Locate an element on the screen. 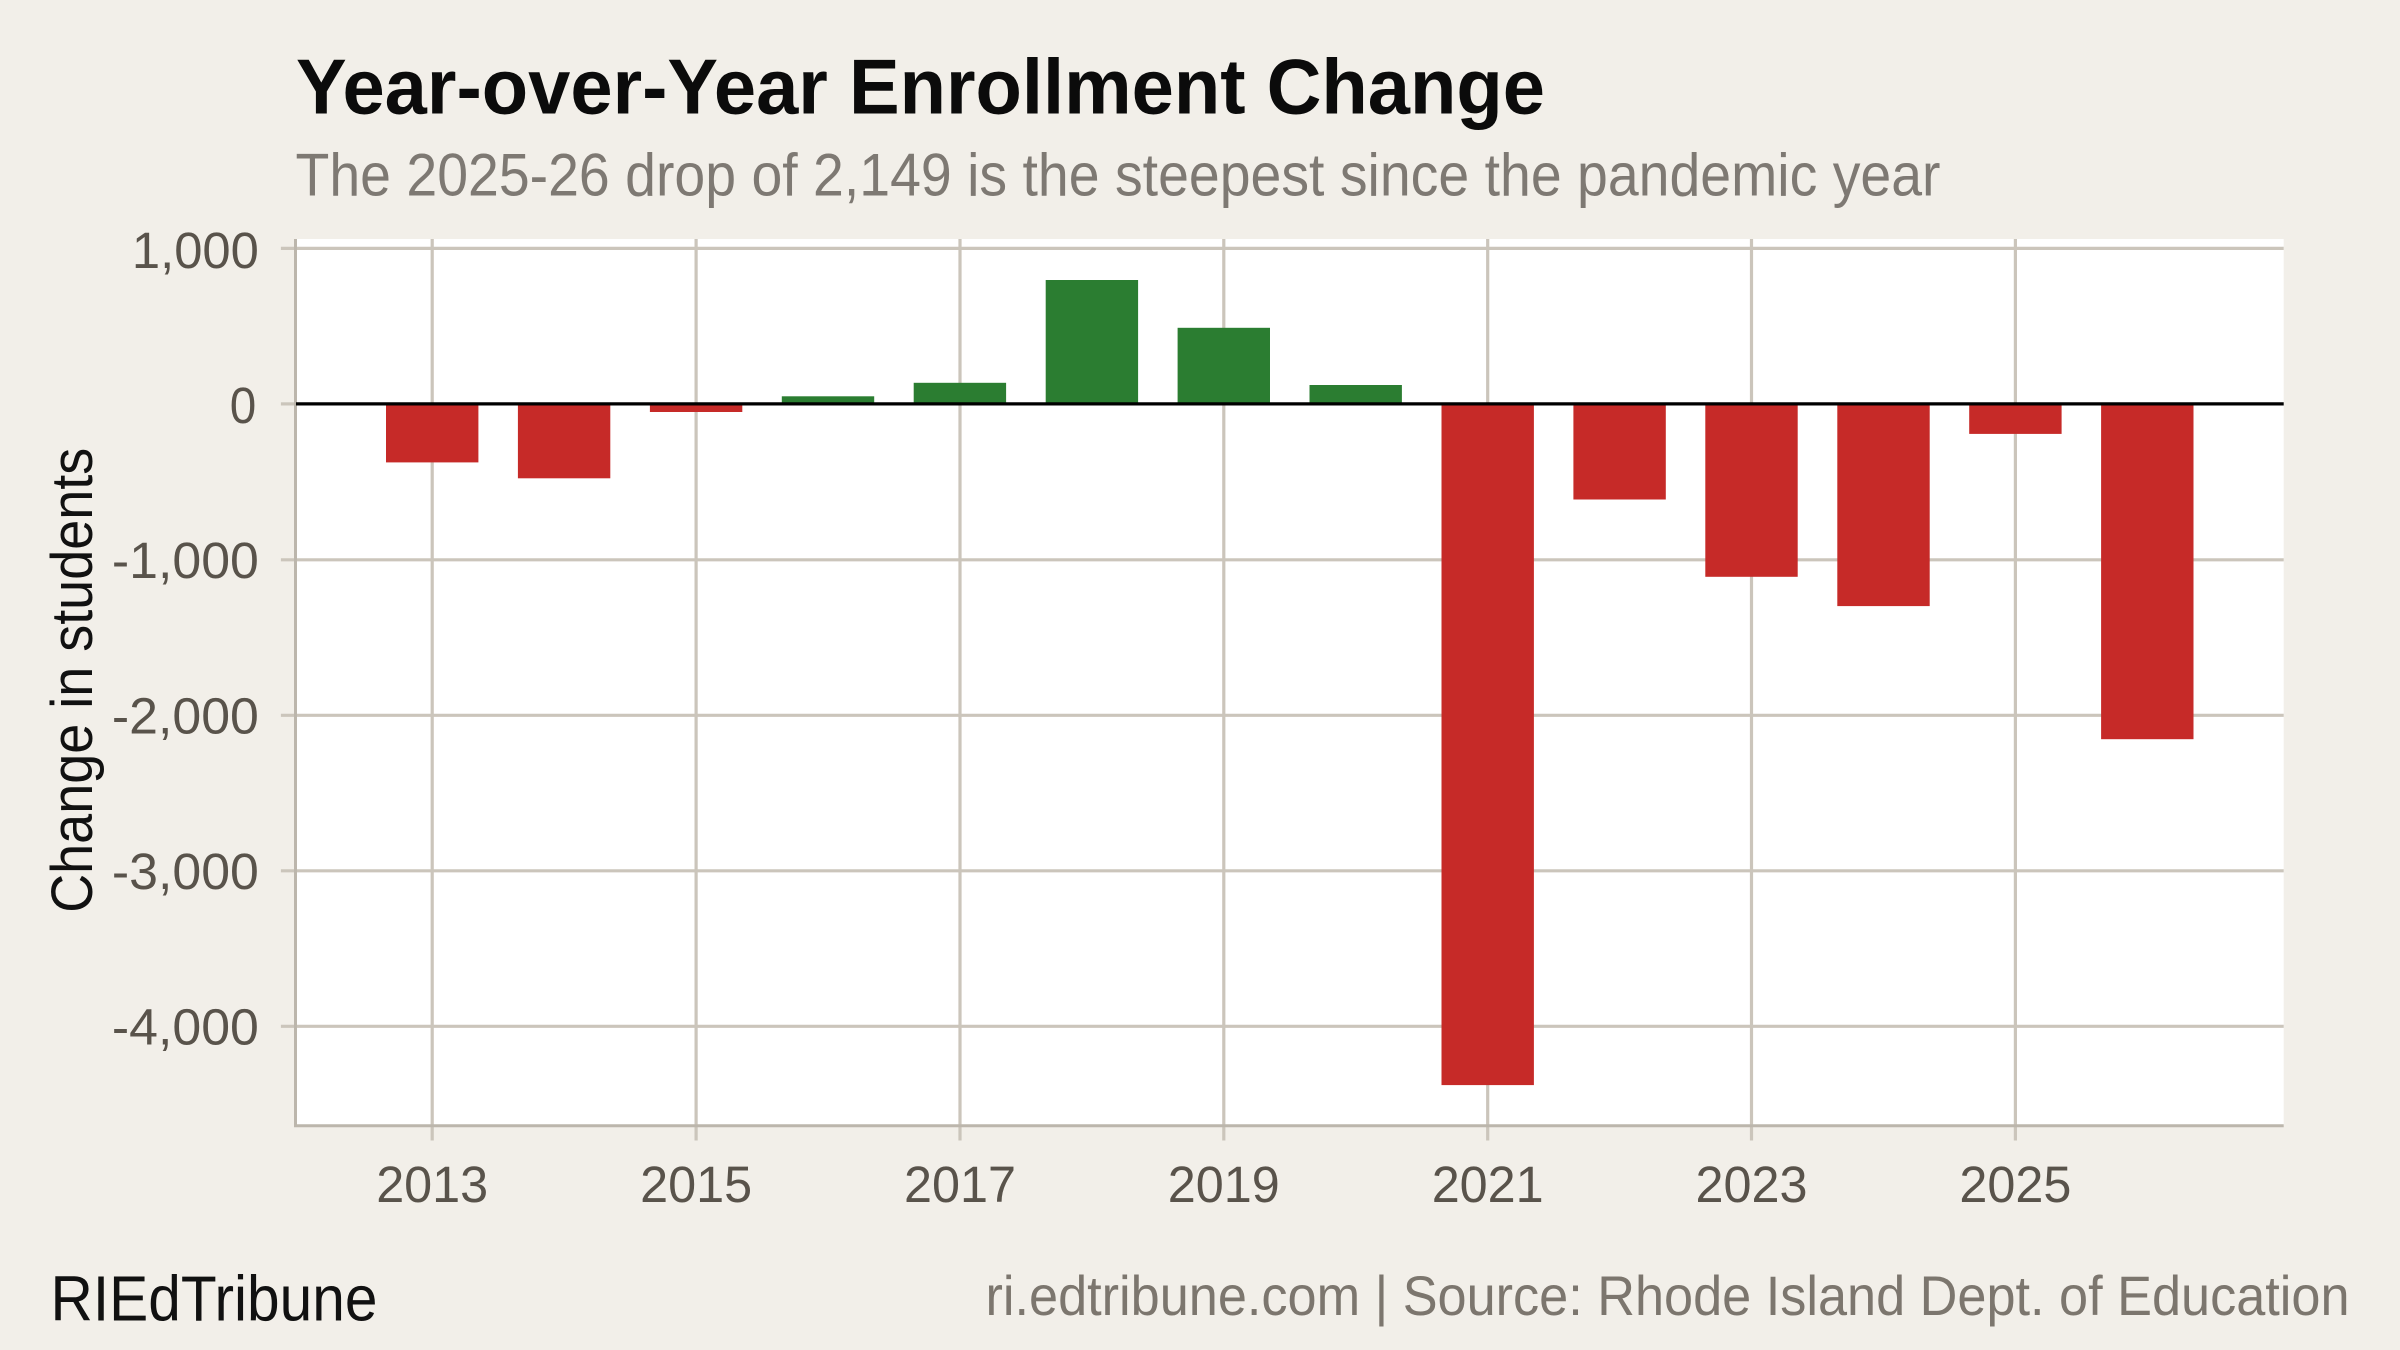 This screenshot has width=2400, height=1350. svg-text: -4,000 is located at coordinates (185, 1026).